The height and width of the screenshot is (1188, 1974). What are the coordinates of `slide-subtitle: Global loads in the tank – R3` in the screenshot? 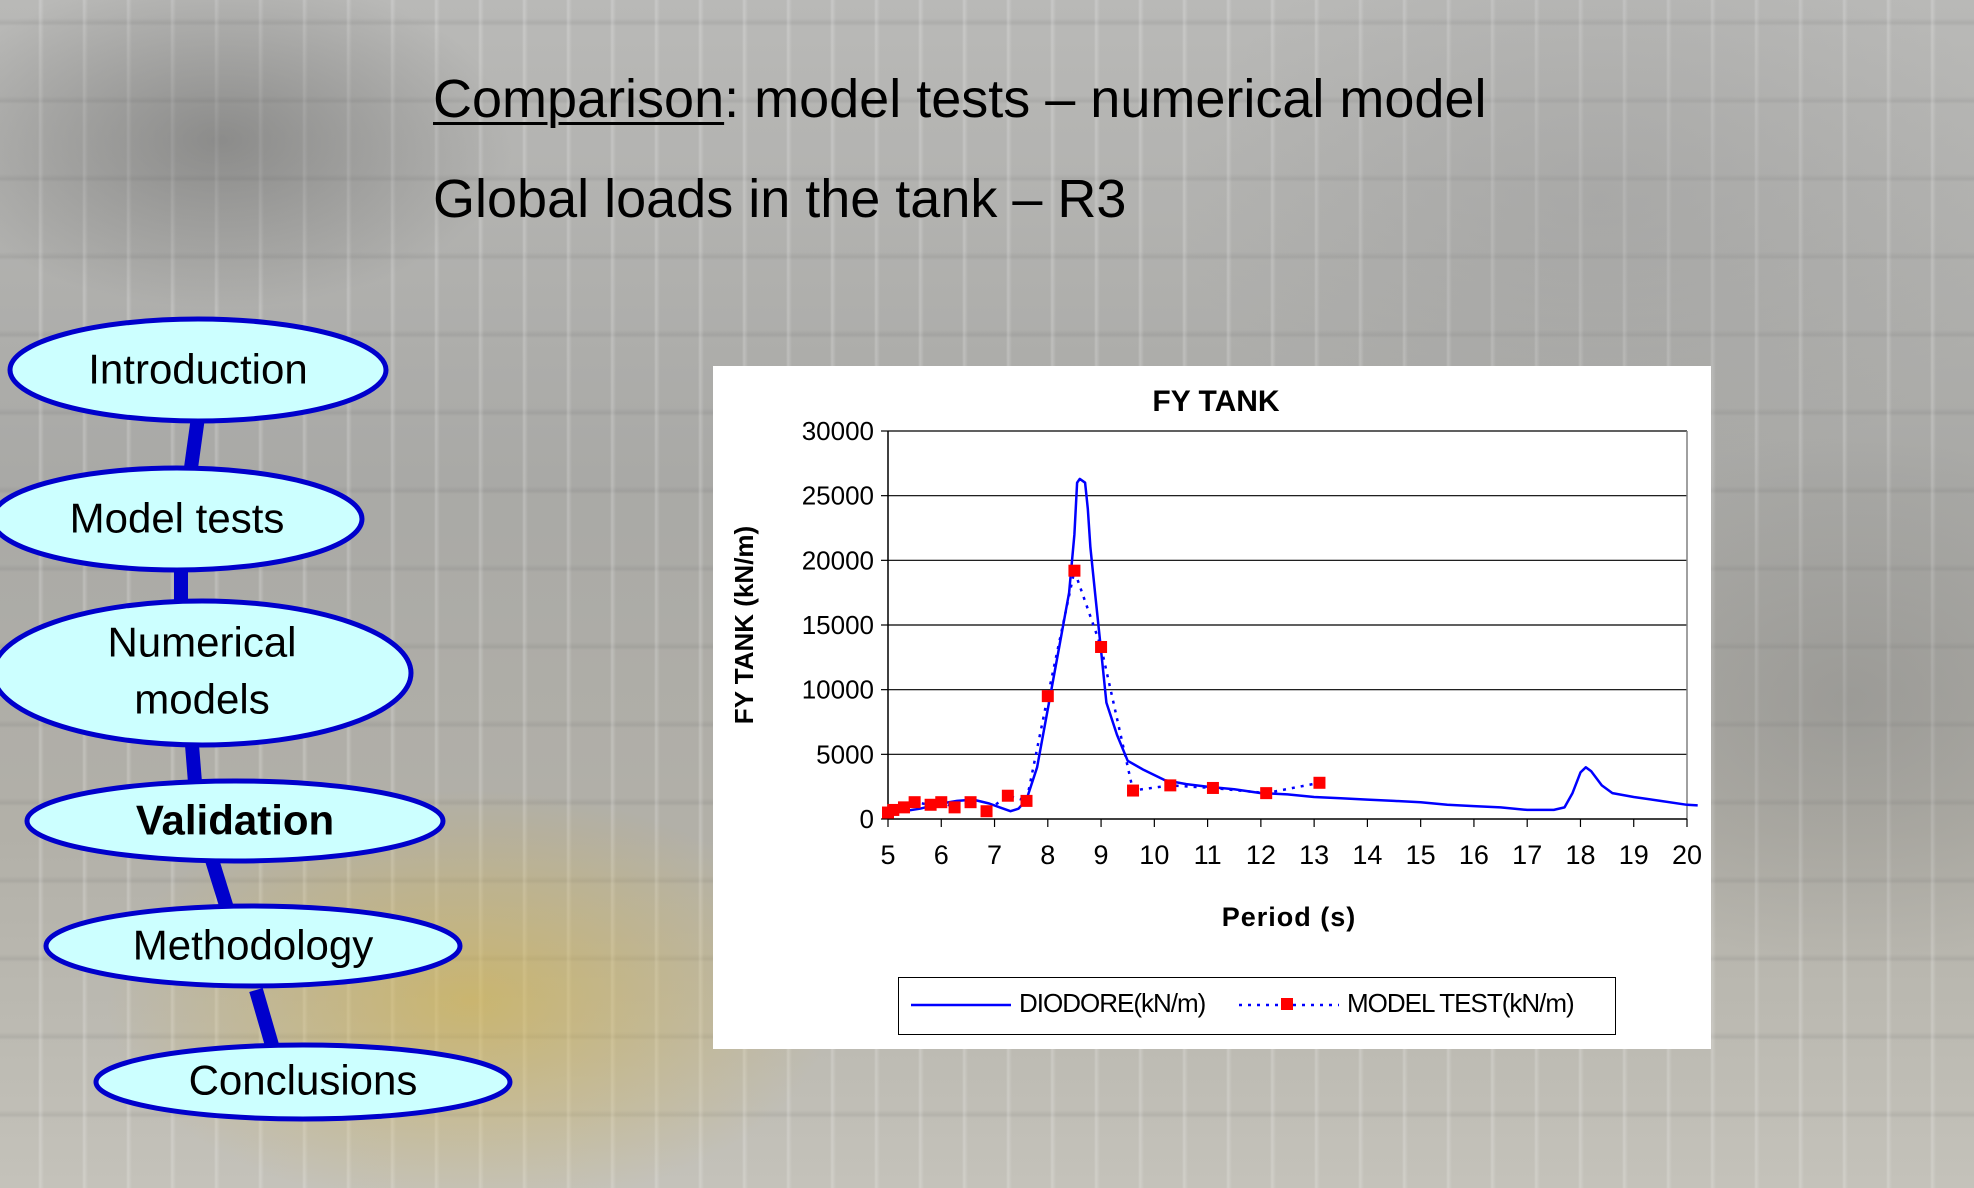 It's located at (780, 199).